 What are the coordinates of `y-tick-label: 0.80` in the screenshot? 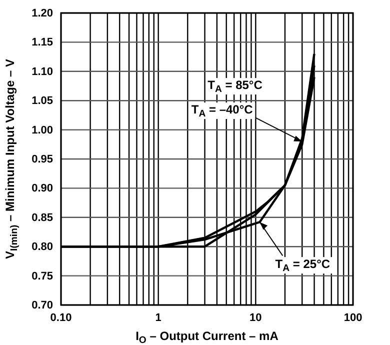 It's located at (42, 247).